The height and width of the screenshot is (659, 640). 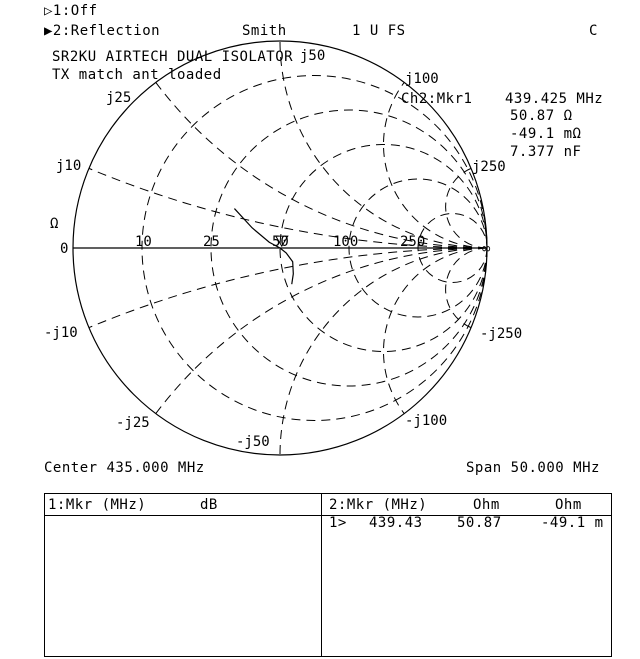 What do you see at coordinates (486, 505) in the screenshot?
I see `right-header-unit1: Ohm` at bounding box center [486, 505].